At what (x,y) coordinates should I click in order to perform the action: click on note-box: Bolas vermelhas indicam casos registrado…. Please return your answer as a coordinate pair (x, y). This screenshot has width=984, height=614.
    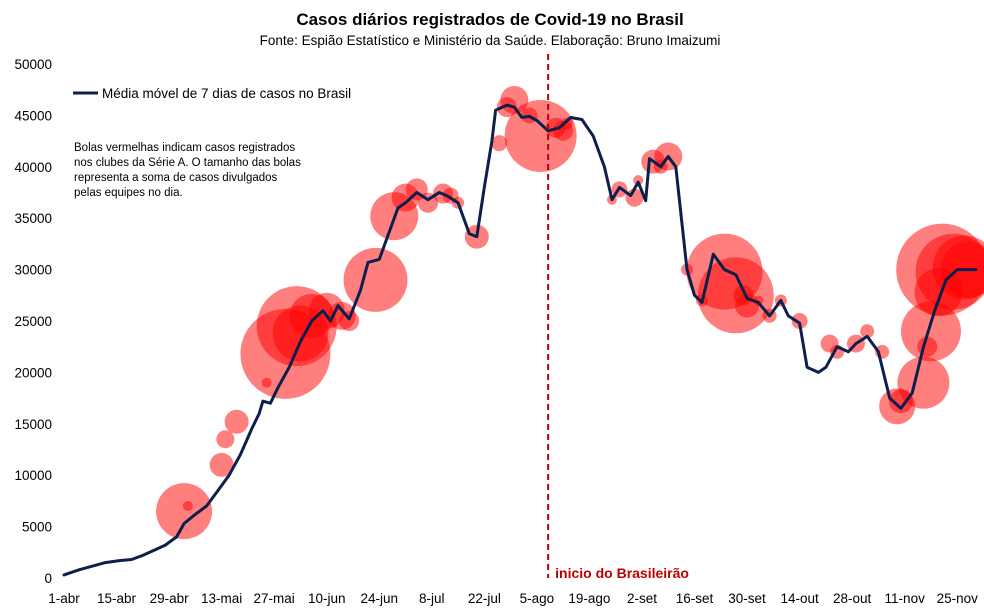
    Looking at the image, I should click on (187, 170).